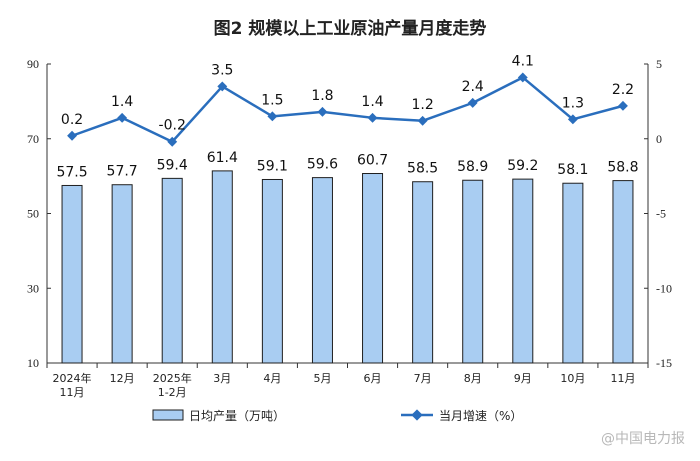 Image resolution: width=700 pixels, height=461 pixels. Describe the element at coordinates (659, 139) in the screenshot. I see `y-right-tick-label: 0` at that location.